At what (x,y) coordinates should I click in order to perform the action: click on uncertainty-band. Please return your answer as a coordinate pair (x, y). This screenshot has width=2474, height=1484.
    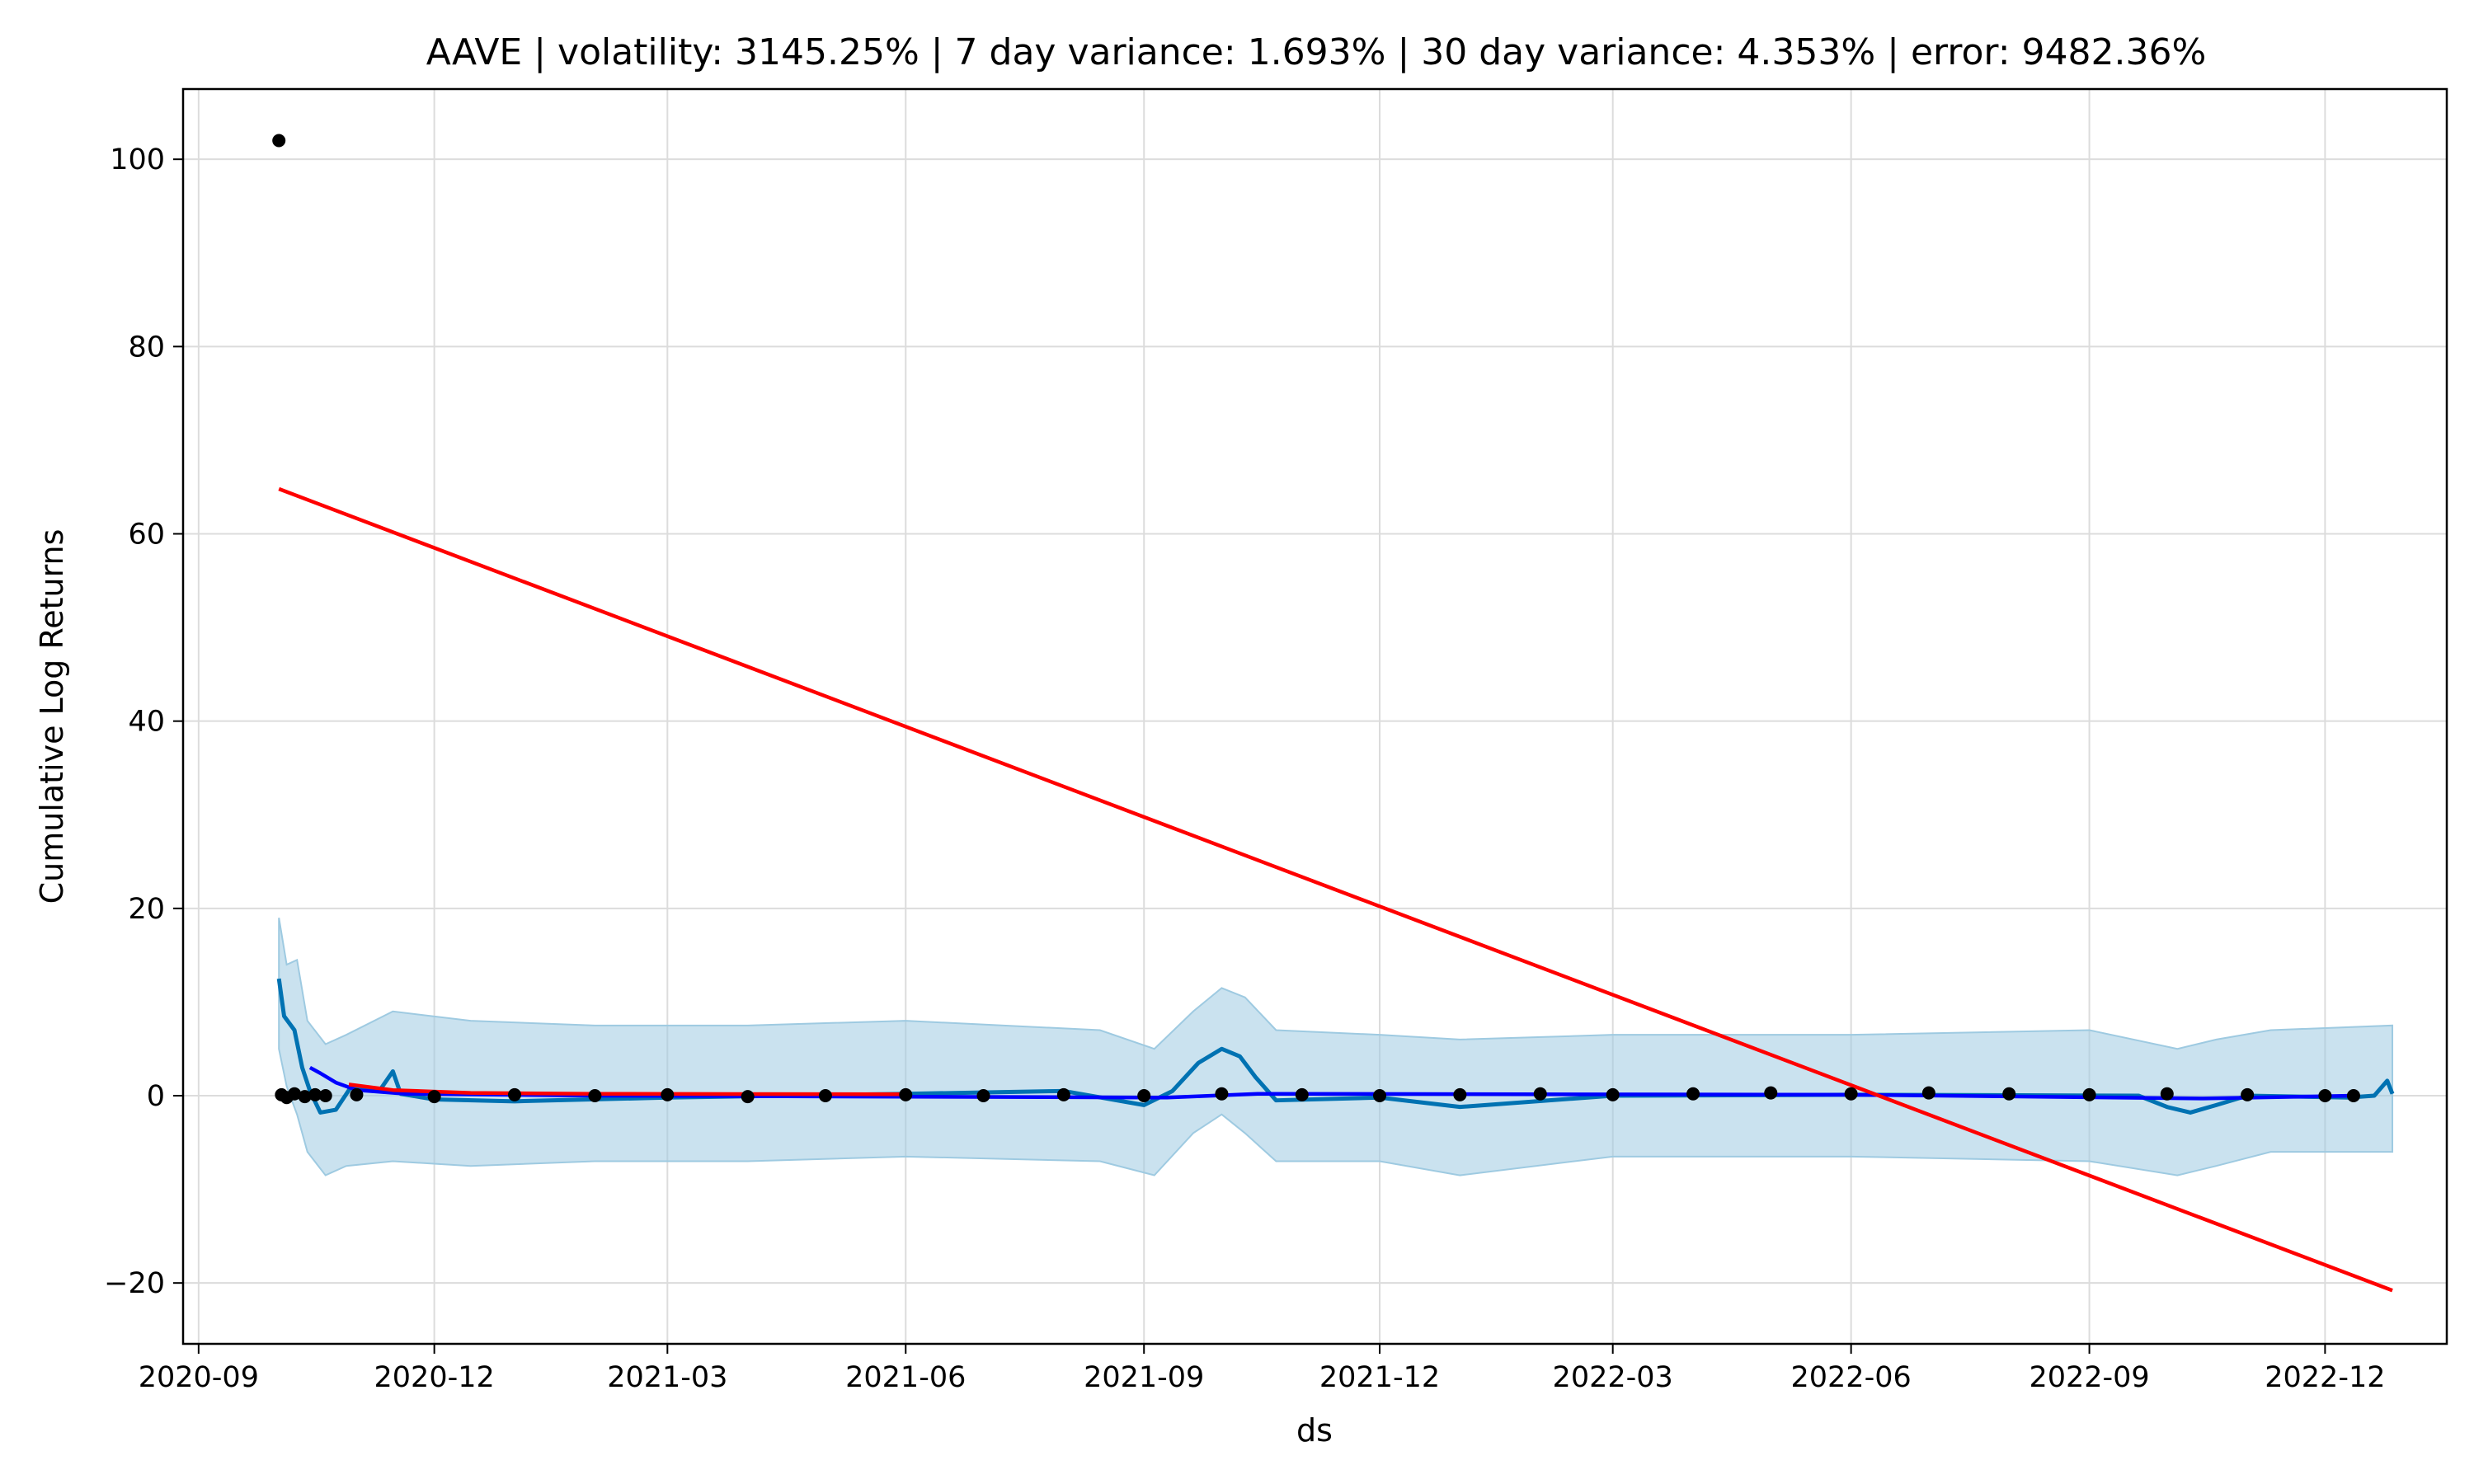
    Looking at the image, I should click on (1336, 1047).